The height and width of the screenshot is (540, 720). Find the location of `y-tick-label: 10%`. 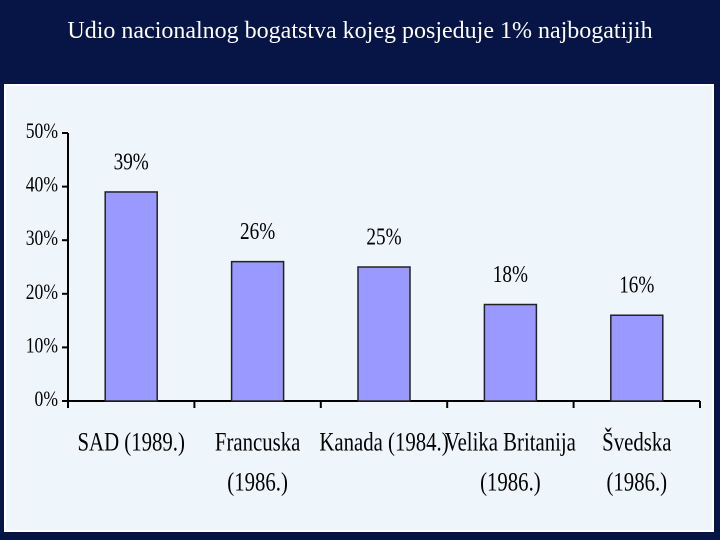

y-tick-label: 10% is located at coordinates (42, 346).